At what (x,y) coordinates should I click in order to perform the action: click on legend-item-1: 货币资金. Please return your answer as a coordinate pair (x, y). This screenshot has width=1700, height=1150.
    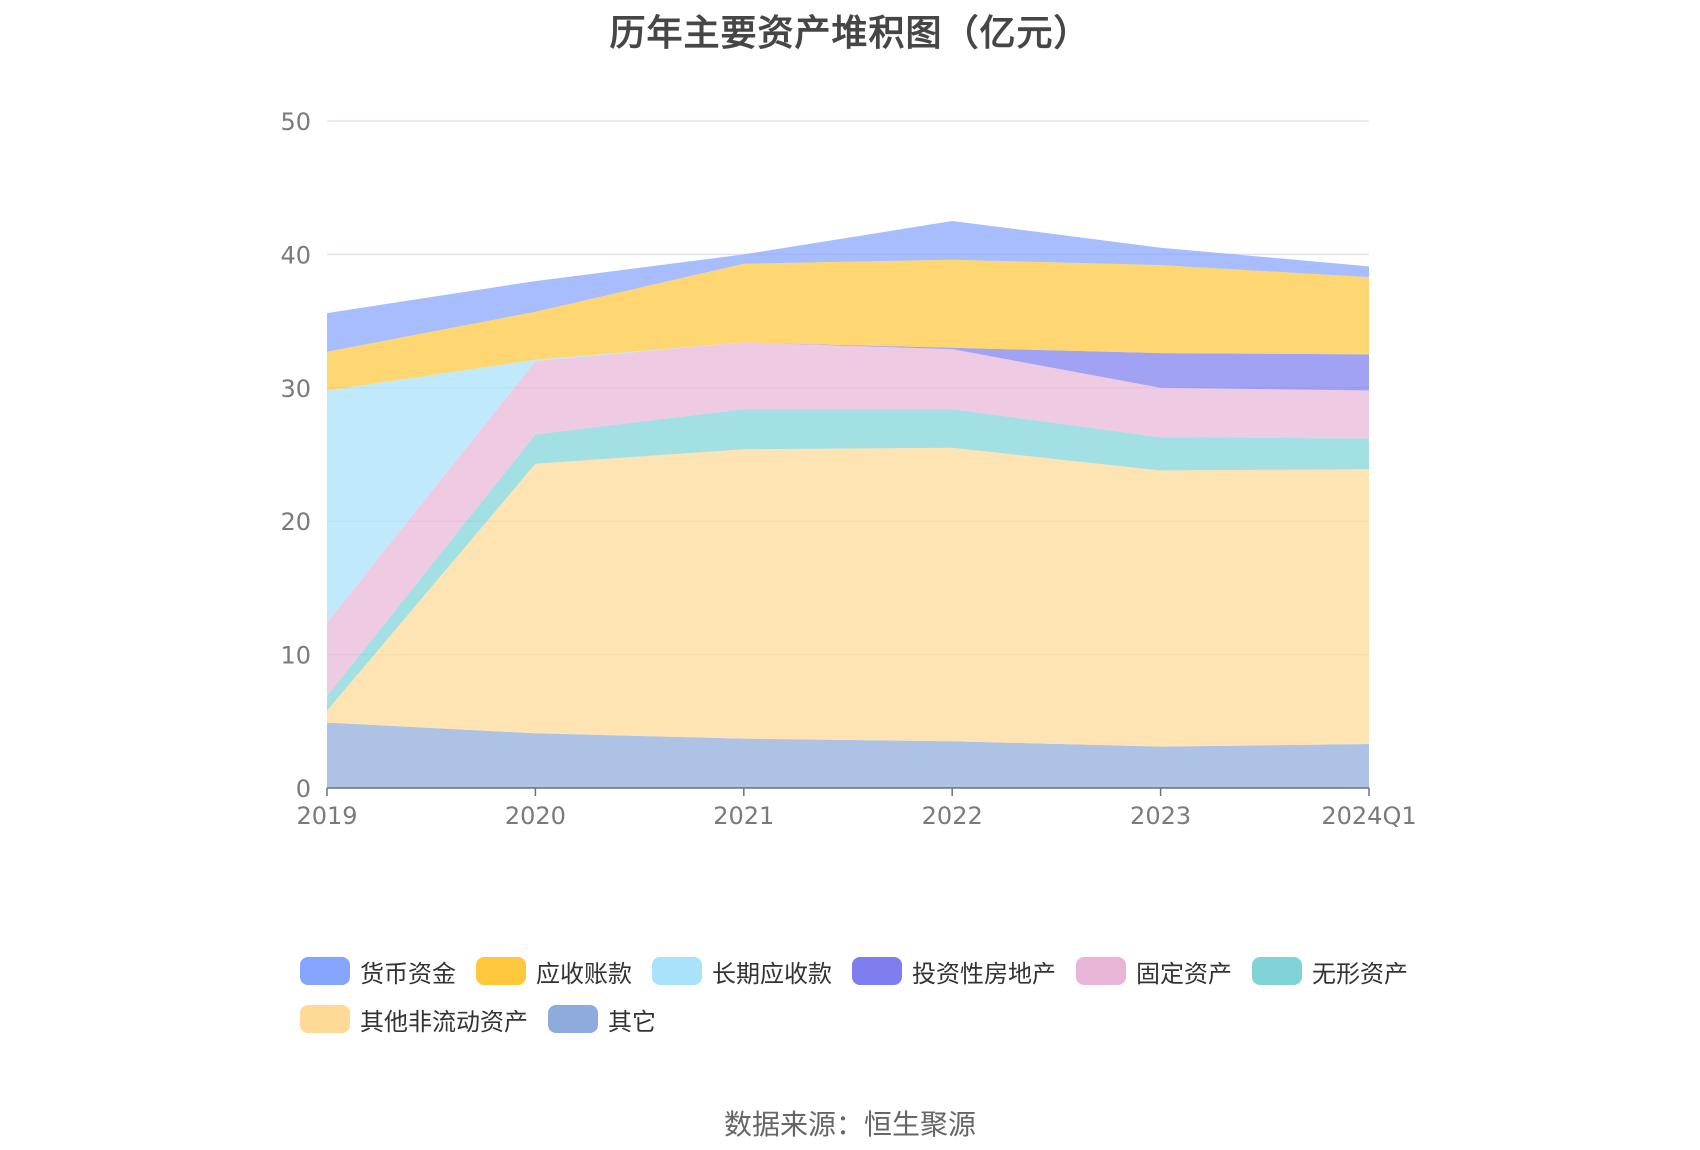
    Looking at the image, I should click on (378, 971).